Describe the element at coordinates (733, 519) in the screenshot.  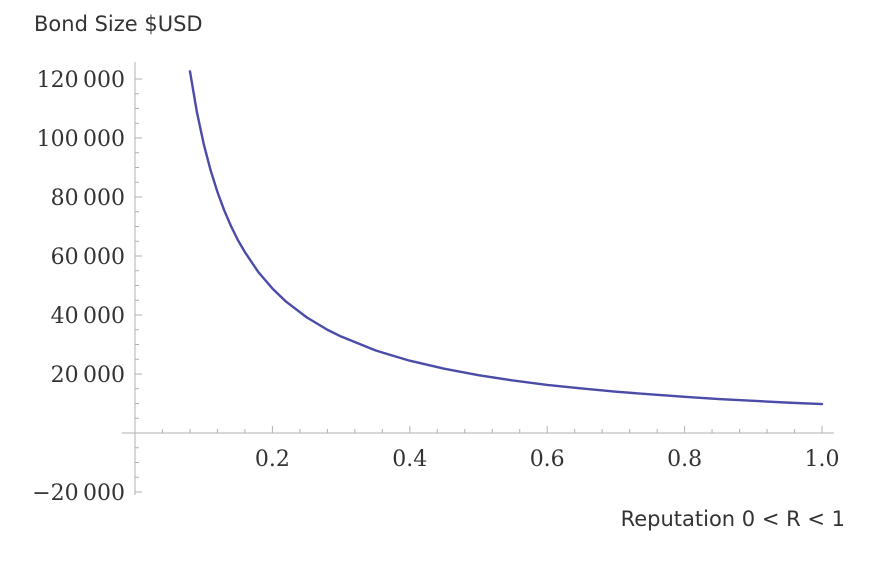
I see `x-axis-title: Reputation 0 < R < 1` at that location.